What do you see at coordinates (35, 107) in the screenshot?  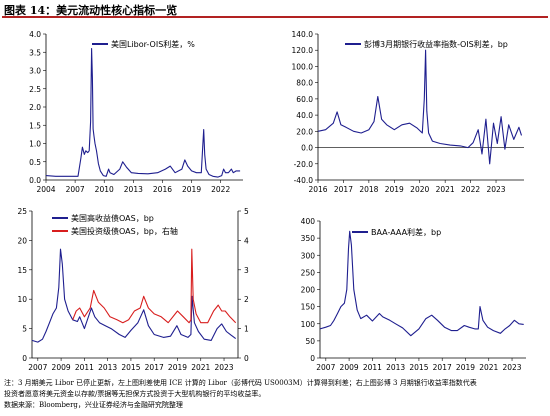 I see `y-tick-label: 2.0` at bounding box center [35, 107].